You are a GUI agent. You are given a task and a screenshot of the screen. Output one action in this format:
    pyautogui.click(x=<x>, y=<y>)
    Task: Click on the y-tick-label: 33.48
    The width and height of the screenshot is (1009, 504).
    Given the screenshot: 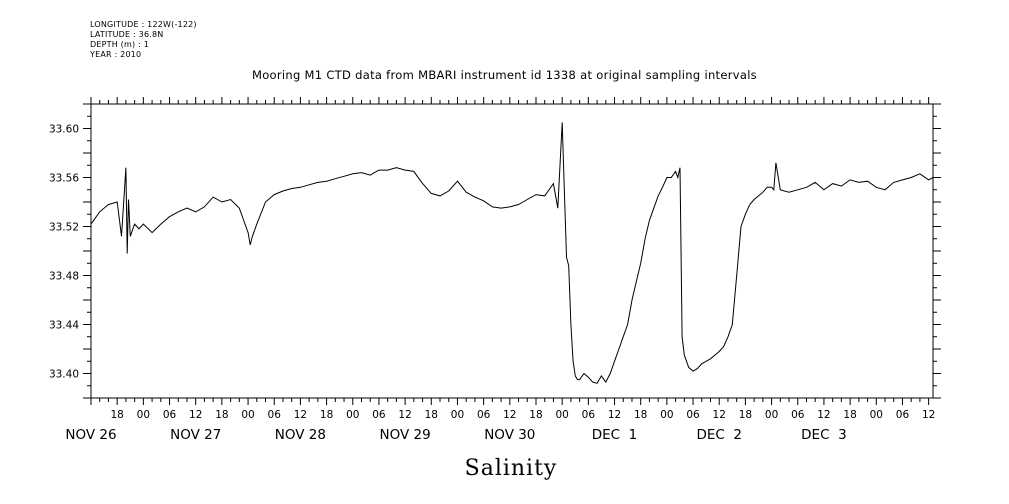 What is the action you would take?
    pyautogui.click(x=64, y=277)
    